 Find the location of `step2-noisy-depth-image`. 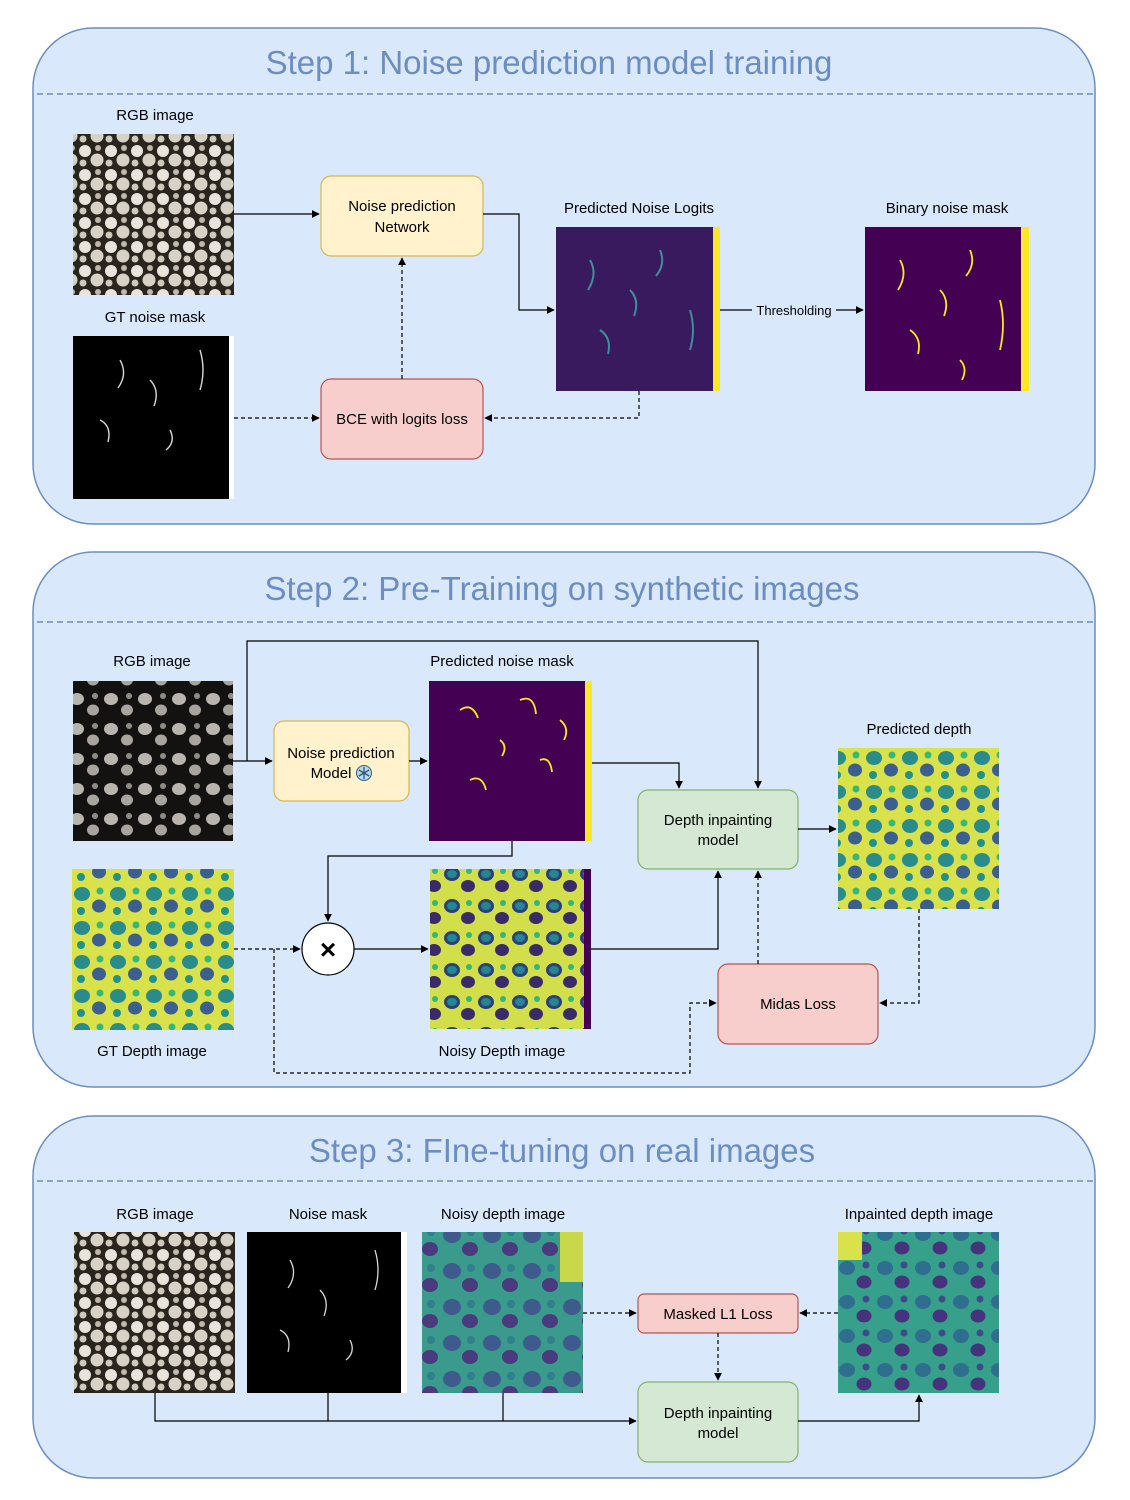

step2-noisy-depth-image is located at coordinates (510, 949).